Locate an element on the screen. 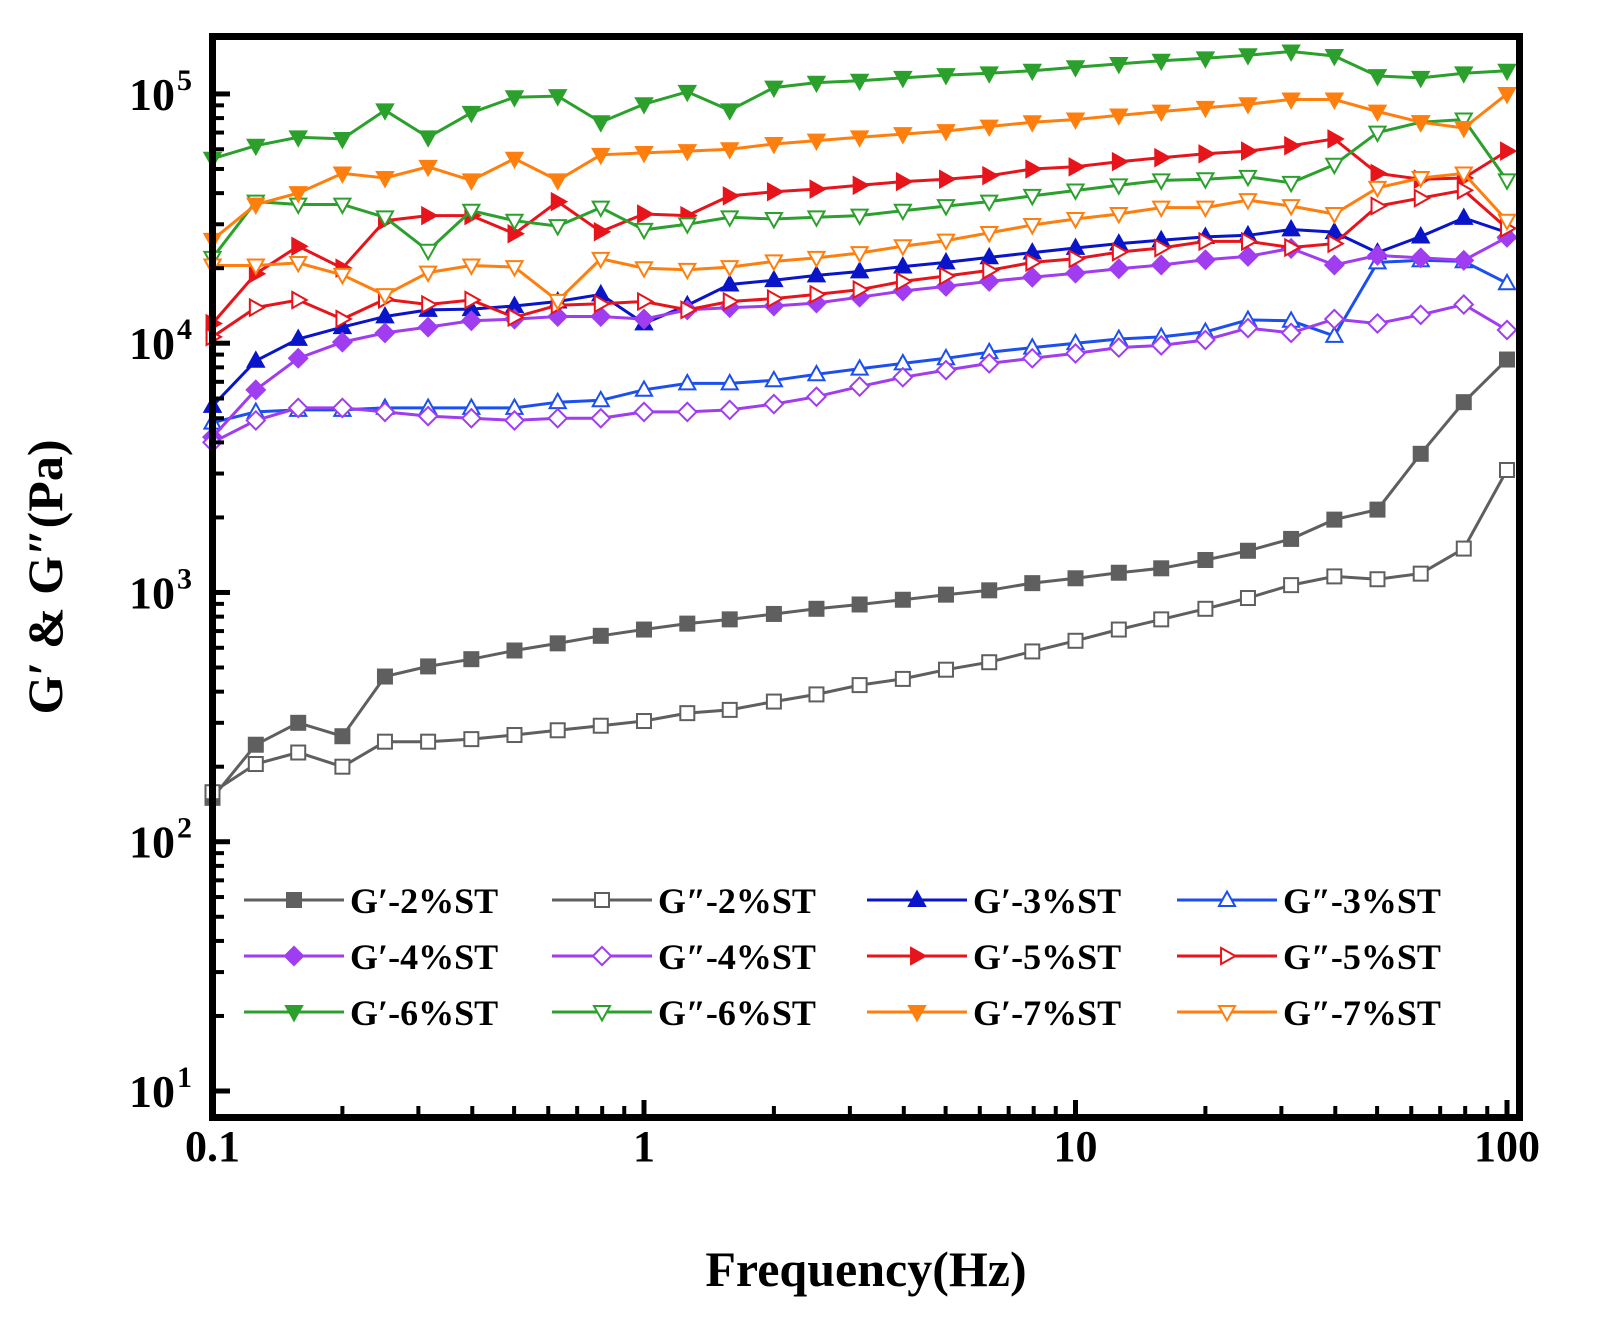 This screenshot has height=1322, width=1597. series-g-double-prime-4pctst is located at coordinates (859, 373).